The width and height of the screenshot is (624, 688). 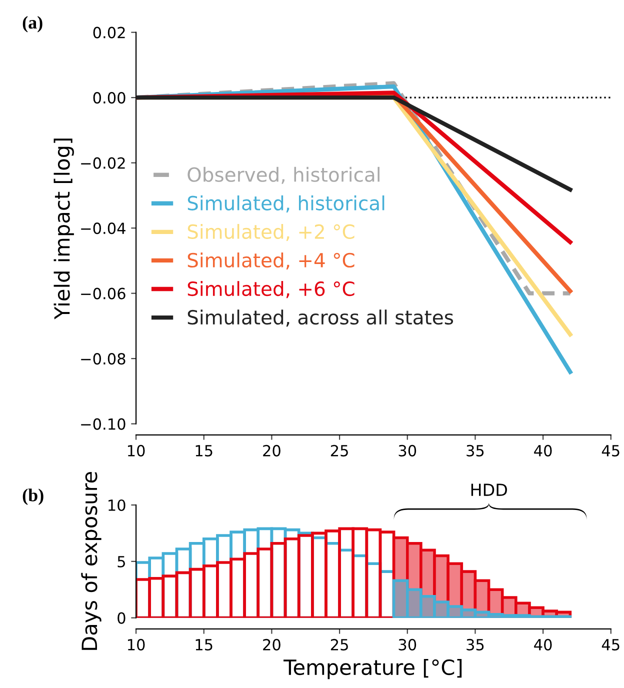 What do you see at coordinates (103, 228) in the screenshot?
I see `y-tick-label: −0.04` at bounding box center [103, 228].